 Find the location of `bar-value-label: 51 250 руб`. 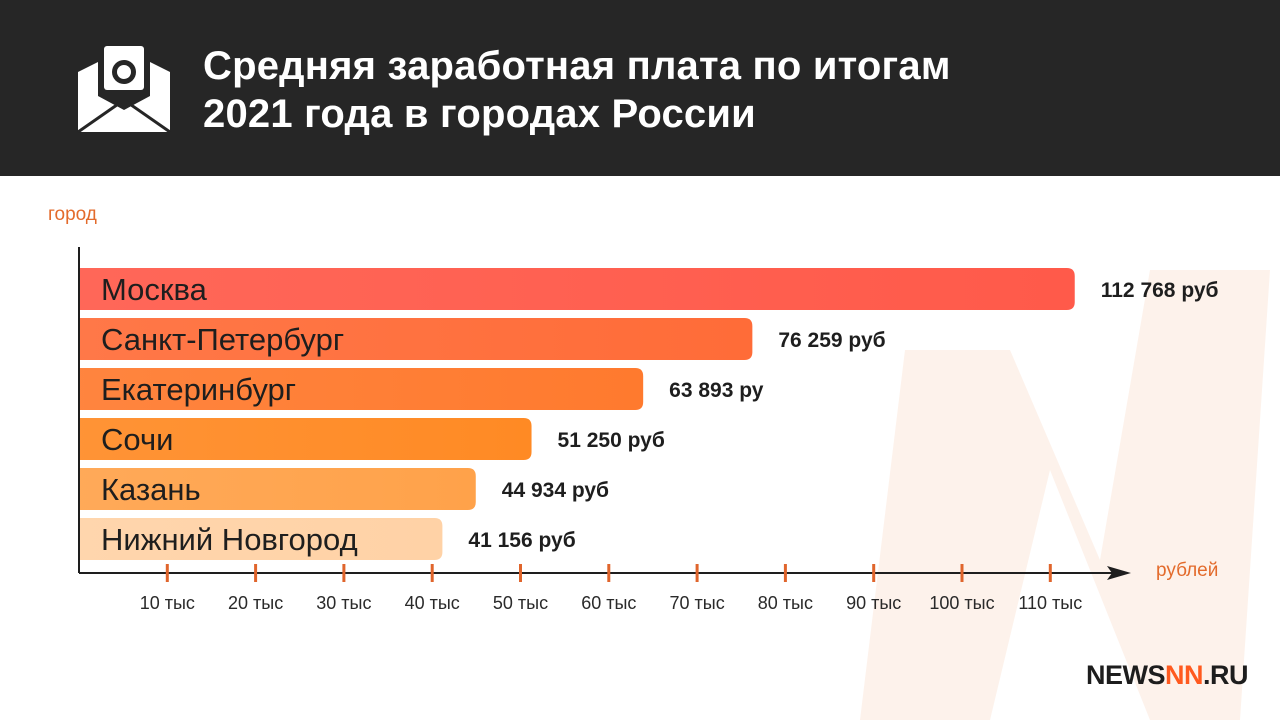

bar-value-label: 51 250 руб is located at coordinates (611, 440).